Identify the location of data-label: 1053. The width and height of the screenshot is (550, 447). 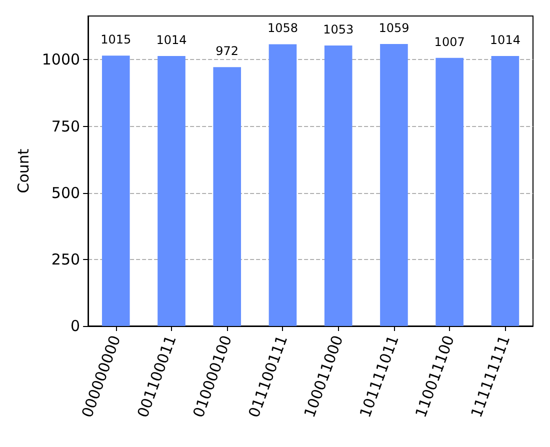
(338, 29).